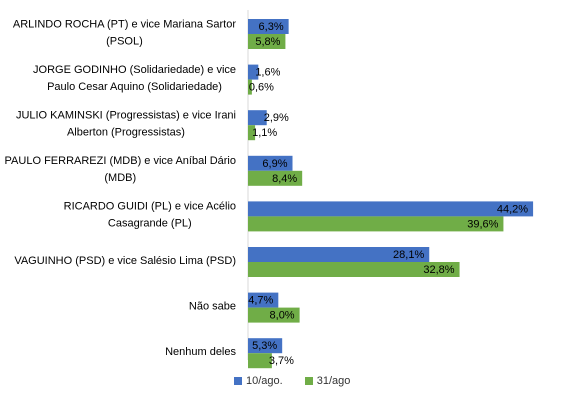 The width and height of the screenshot is (574, 402). What do you see at coordinates (264, 133) in the screenshot?
I see `data-label-series-2-cat-3: 1,1%` at bounding box center [264, 133].